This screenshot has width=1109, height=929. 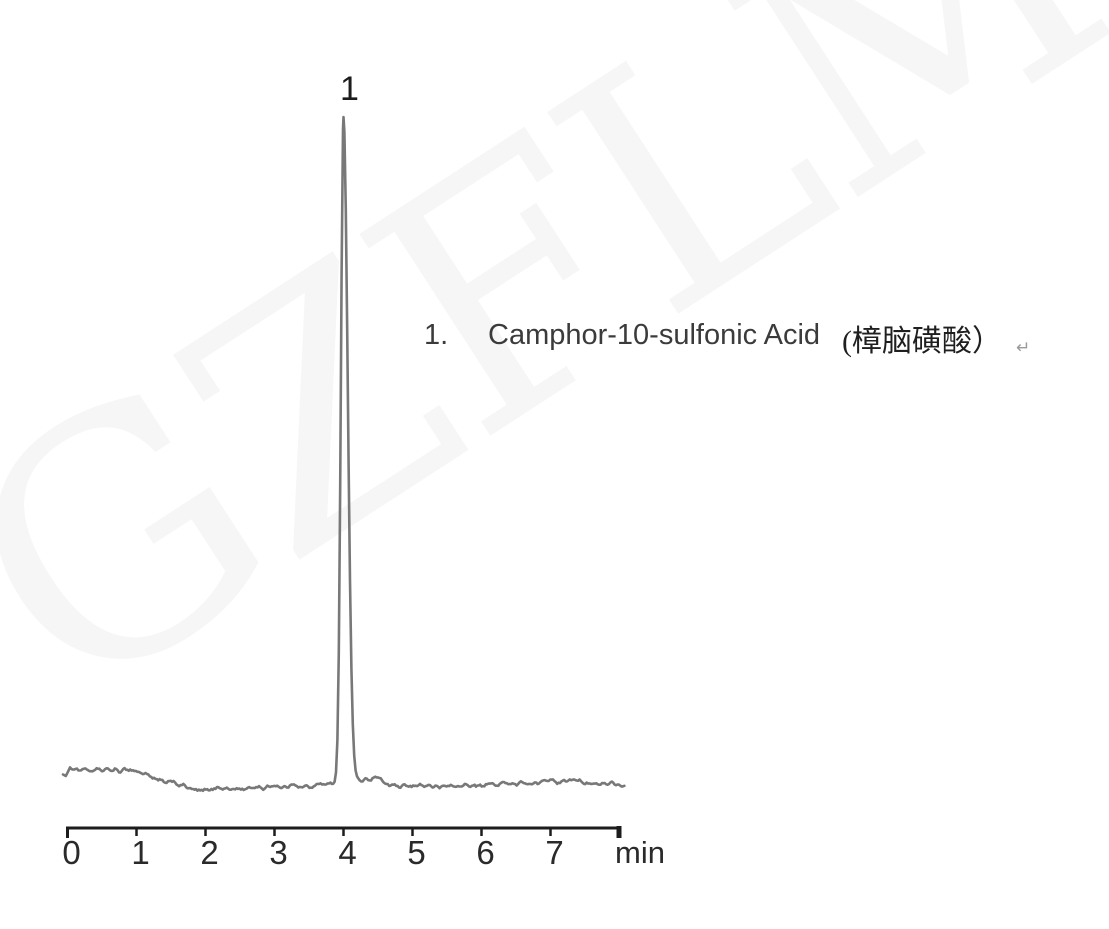 What do you see at coordinates (71, 852) in the screenshot?
I see `x-axis-tick-label: 0` at bounding box center [71, 852].